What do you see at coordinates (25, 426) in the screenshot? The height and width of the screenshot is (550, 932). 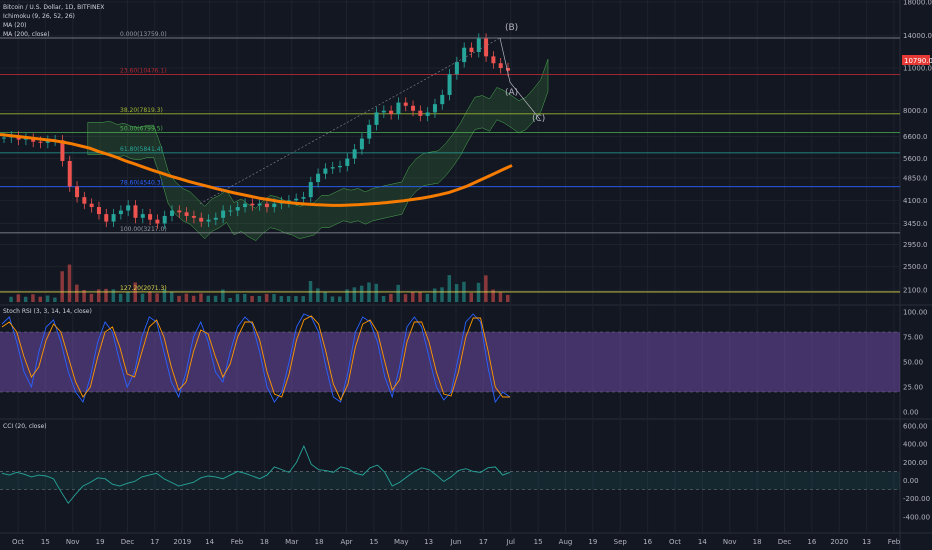 I see `legend-cci: CCI (20, close)` at bounding box center [25, 426].